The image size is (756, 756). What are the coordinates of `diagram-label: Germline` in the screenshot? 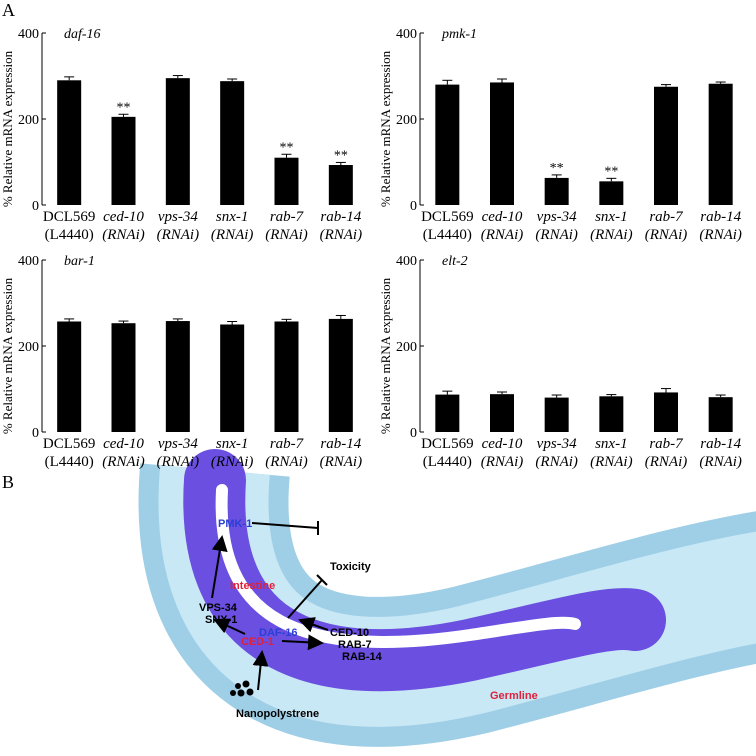 It's located at (514, 696).